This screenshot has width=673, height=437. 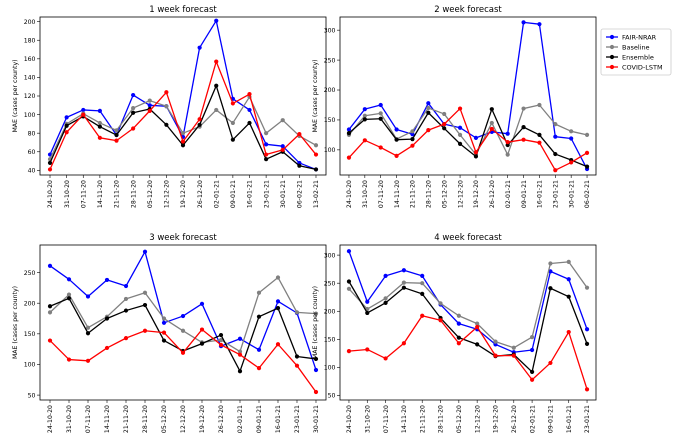 I want to click on series-ensemble, so click(x=468, y=327).